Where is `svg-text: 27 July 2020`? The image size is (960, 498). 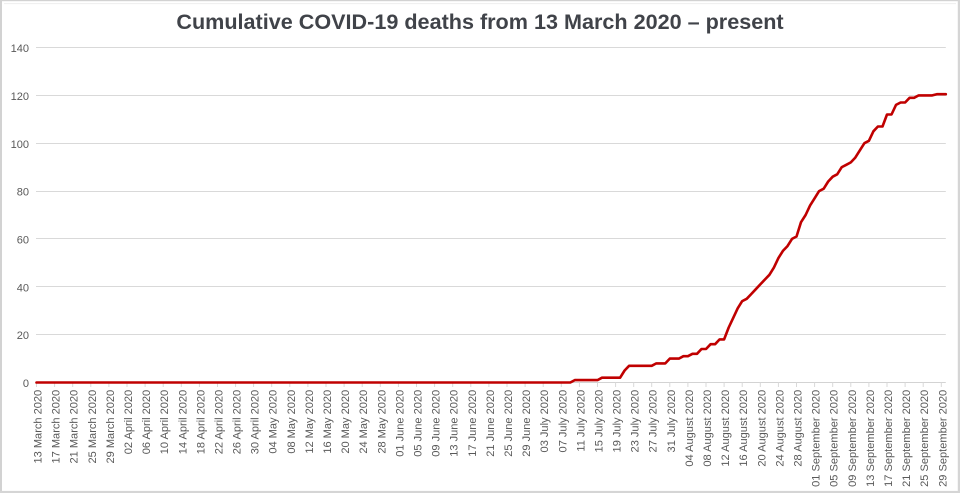 svg-text: 27 July 2020 is located at coordinates (654, 421).